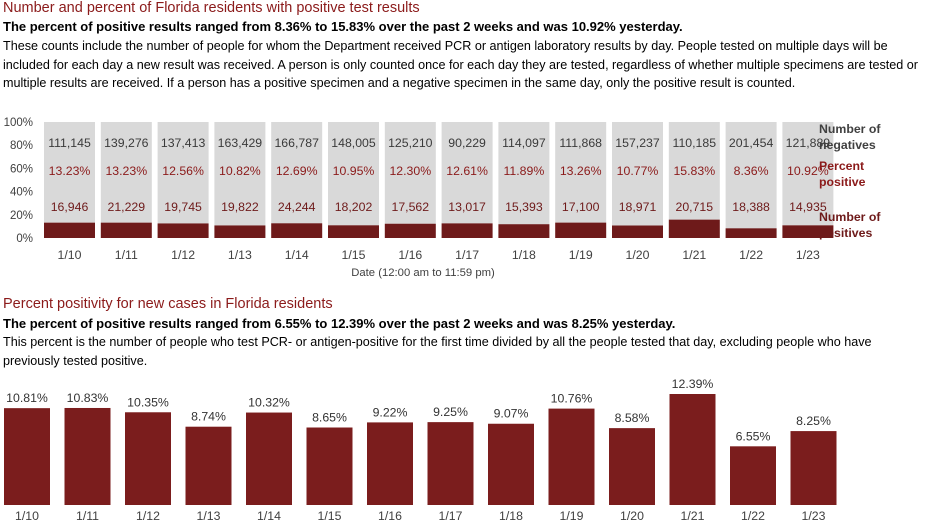  Describe the element at coordinates (353, 143) in the screenshot. I see `negatives-value-label: 148,005` at that location.